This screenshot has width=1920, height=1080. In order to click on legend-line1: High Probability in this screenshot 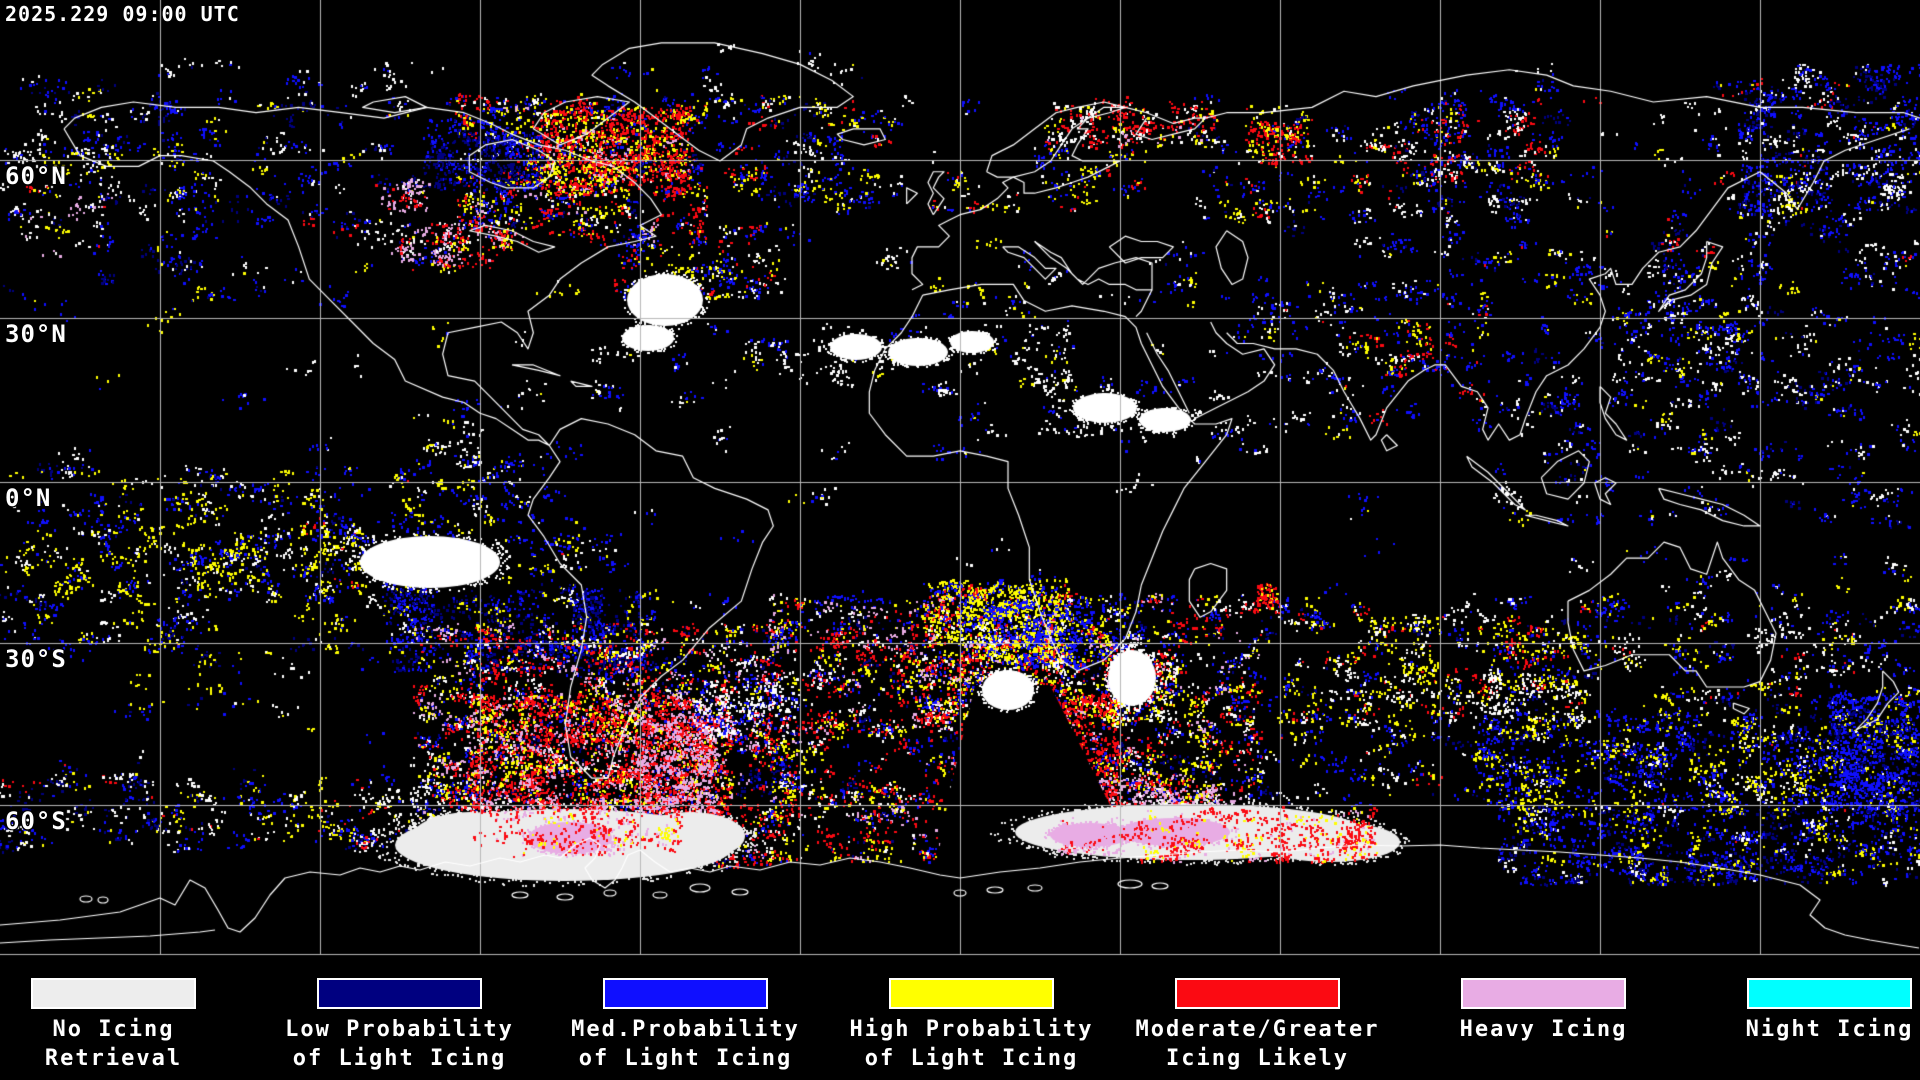, I will do `click(971, 1029)`.